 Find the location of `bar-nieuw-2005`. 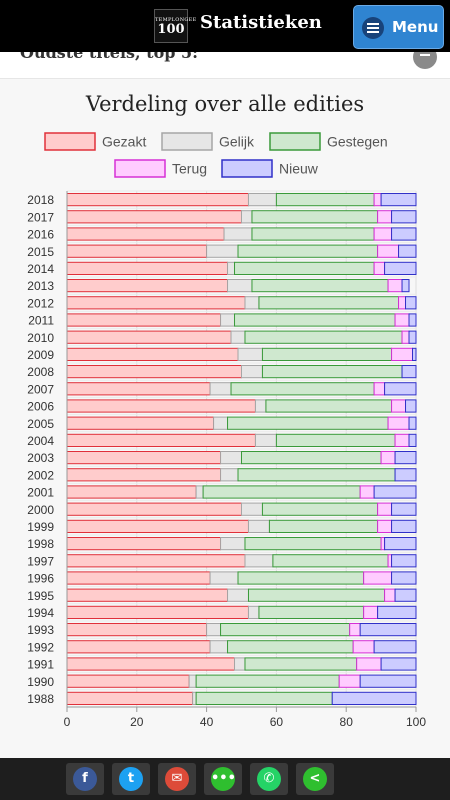

bar-nieuw-2005 is located at coordinates (412, 423).